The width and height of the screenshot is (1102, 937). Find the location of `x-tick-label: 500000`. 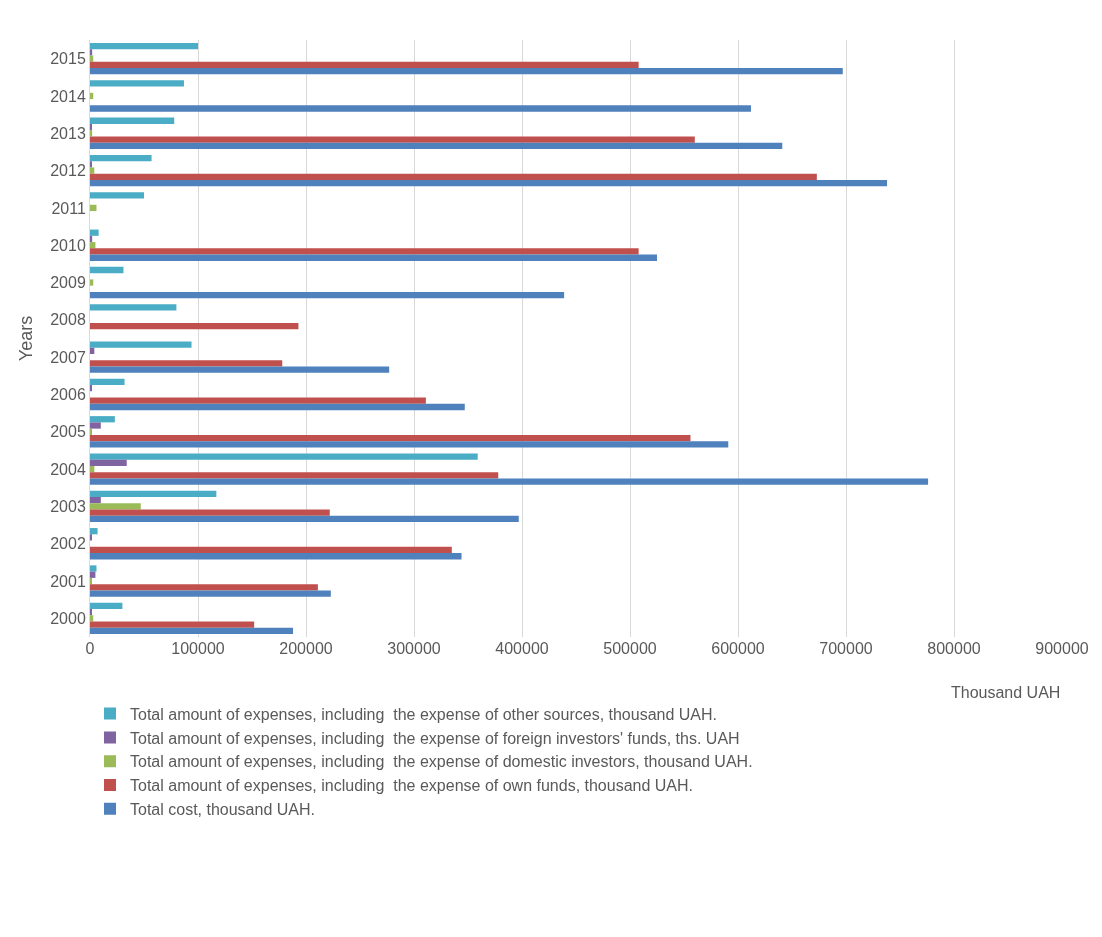

x-tick-label: 500000 is located at coordinates (630, 648).